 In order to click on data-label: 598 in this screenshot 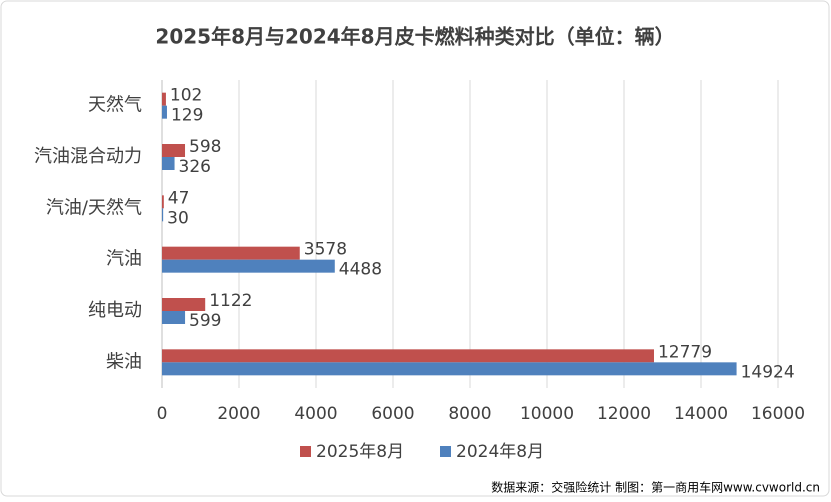, I will do `click(205, 147)`.